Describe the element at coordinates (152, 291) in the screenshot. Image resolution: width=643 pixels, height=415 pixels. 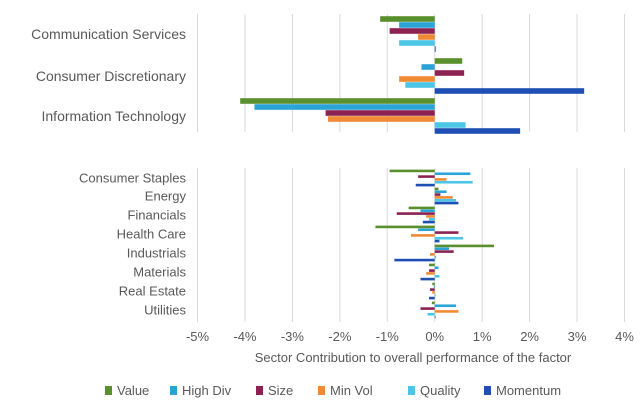
I see `category-label: Real Estate` at that location.